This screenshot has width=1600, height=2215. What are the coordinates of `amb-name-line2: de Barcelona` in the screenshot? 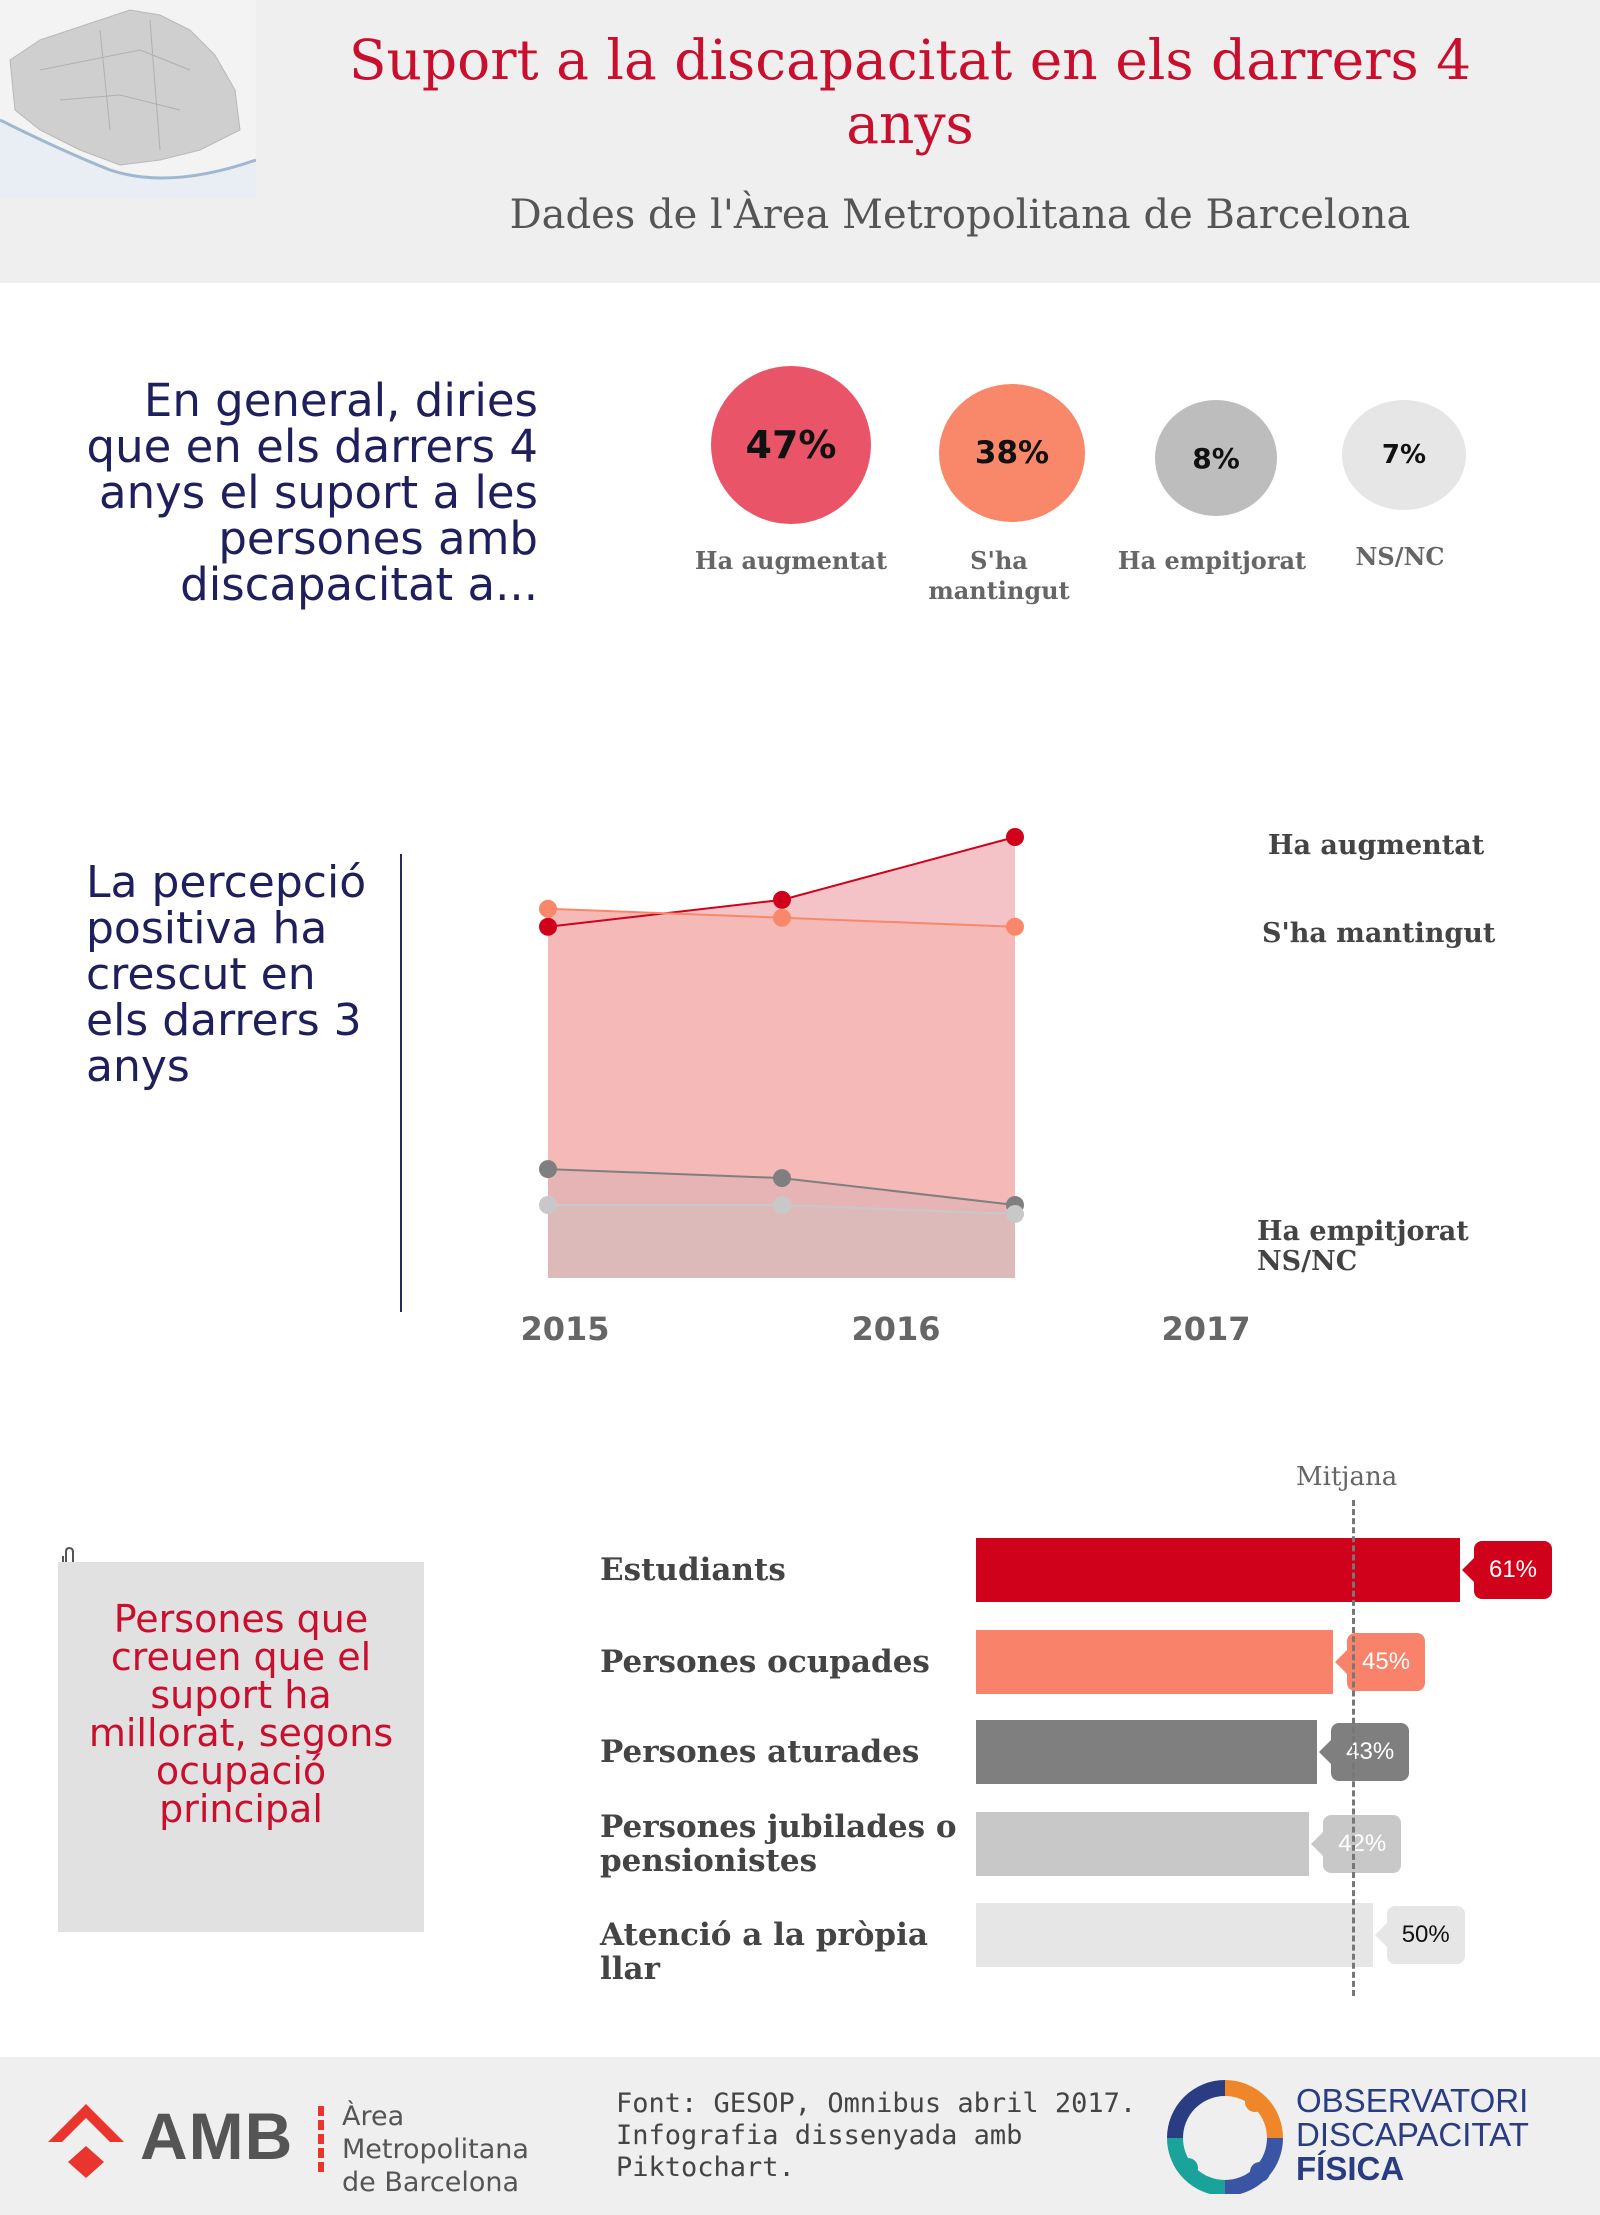 It's located at (431, 2182).